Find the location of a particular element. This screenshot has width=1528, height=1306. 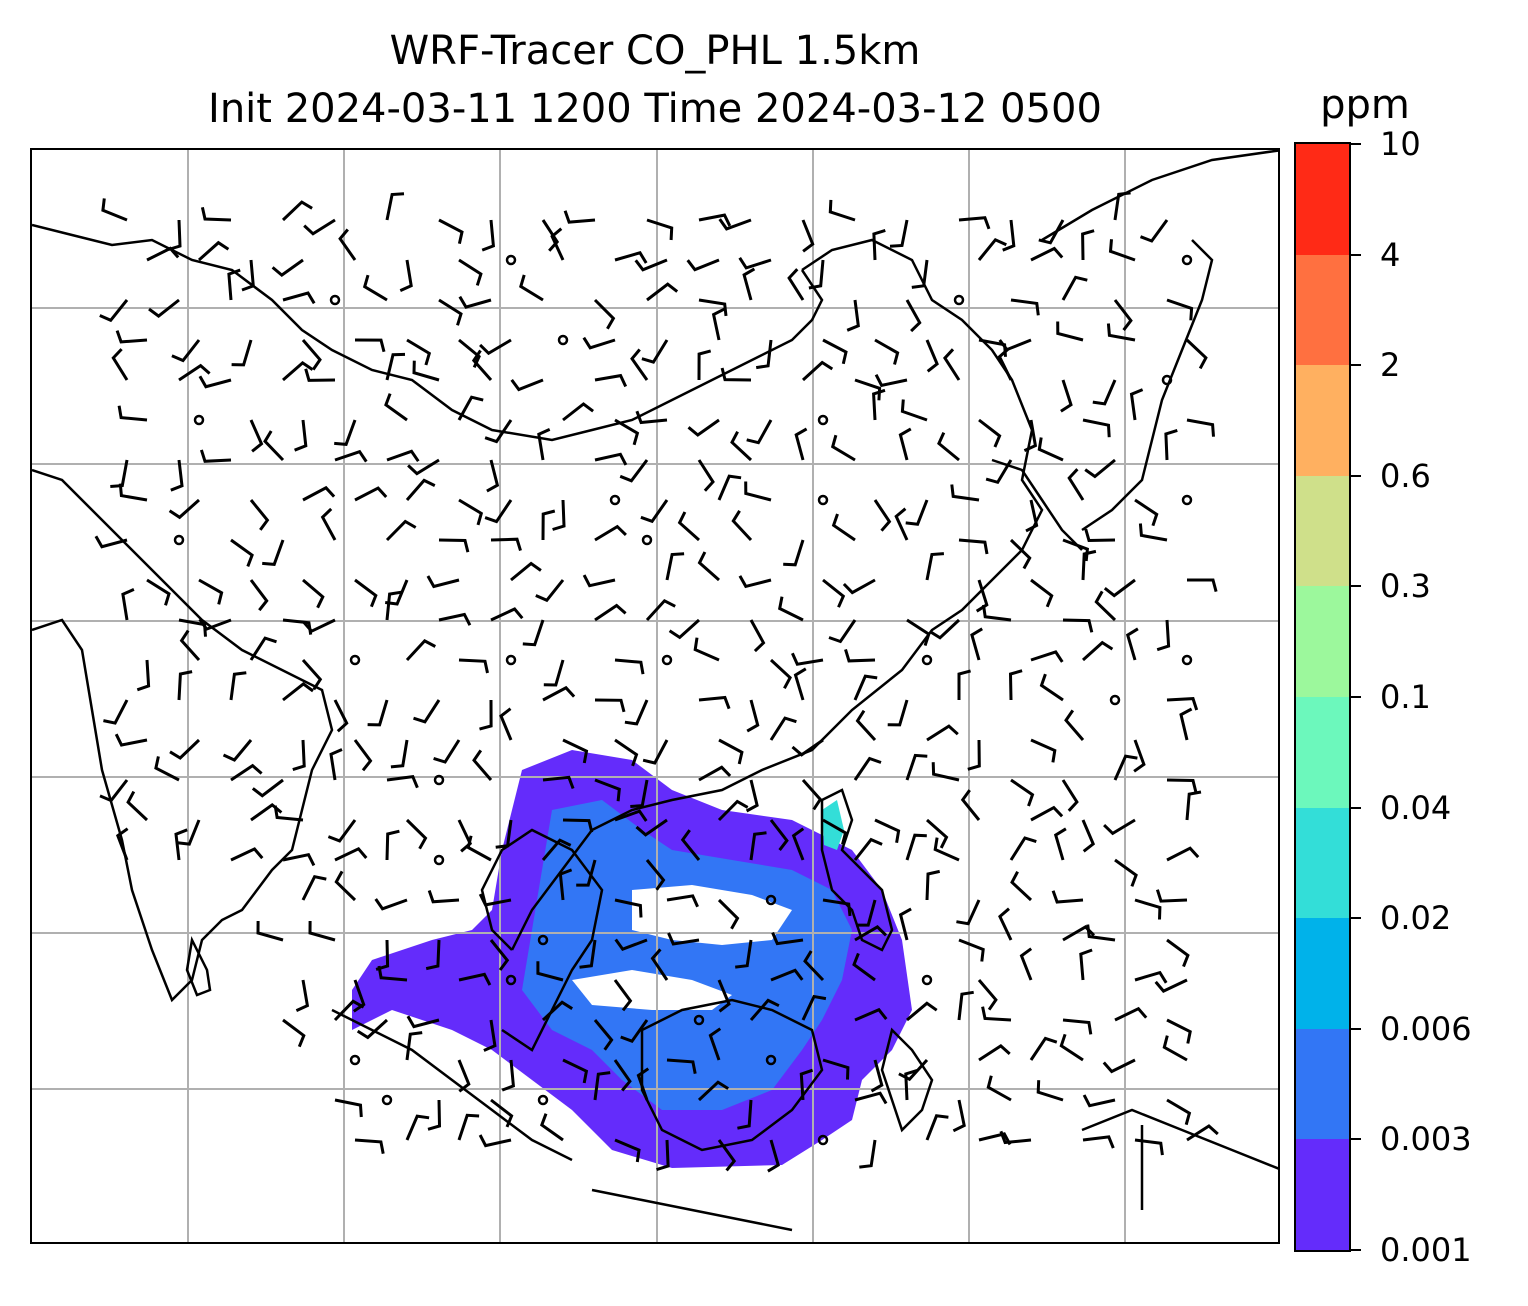

colorbar-tick-label: 0.006 is located at coordinates (1426, 1028).